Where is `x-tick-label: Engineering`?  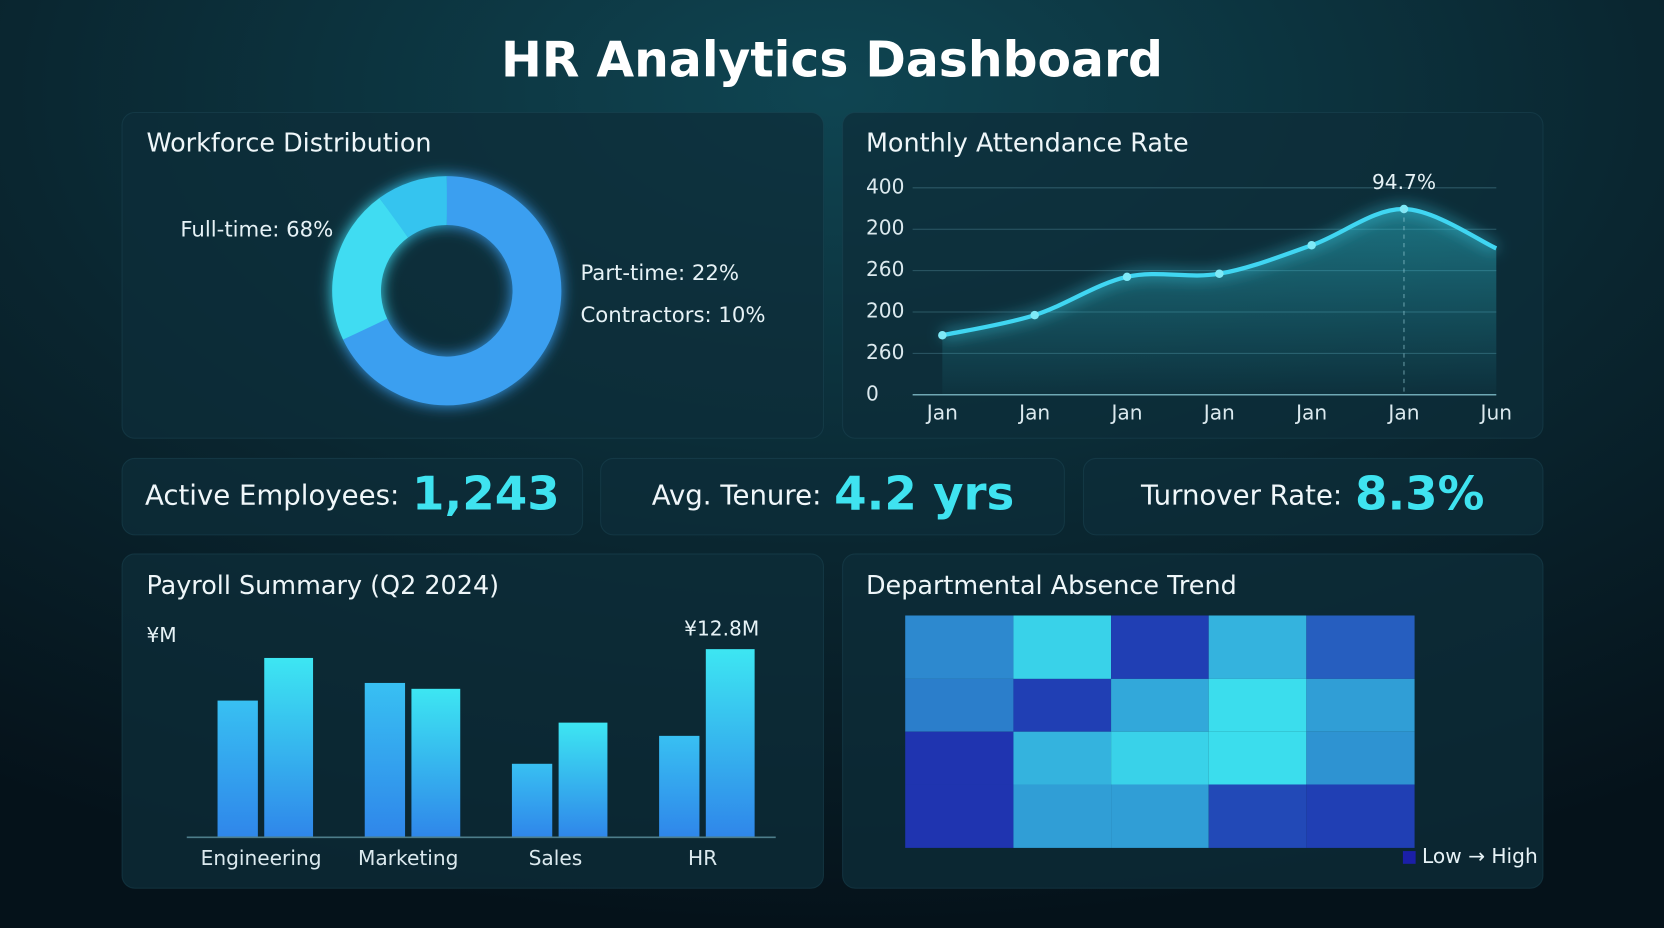 x-tick-label: Engineering is located at coordinates (261, 858).